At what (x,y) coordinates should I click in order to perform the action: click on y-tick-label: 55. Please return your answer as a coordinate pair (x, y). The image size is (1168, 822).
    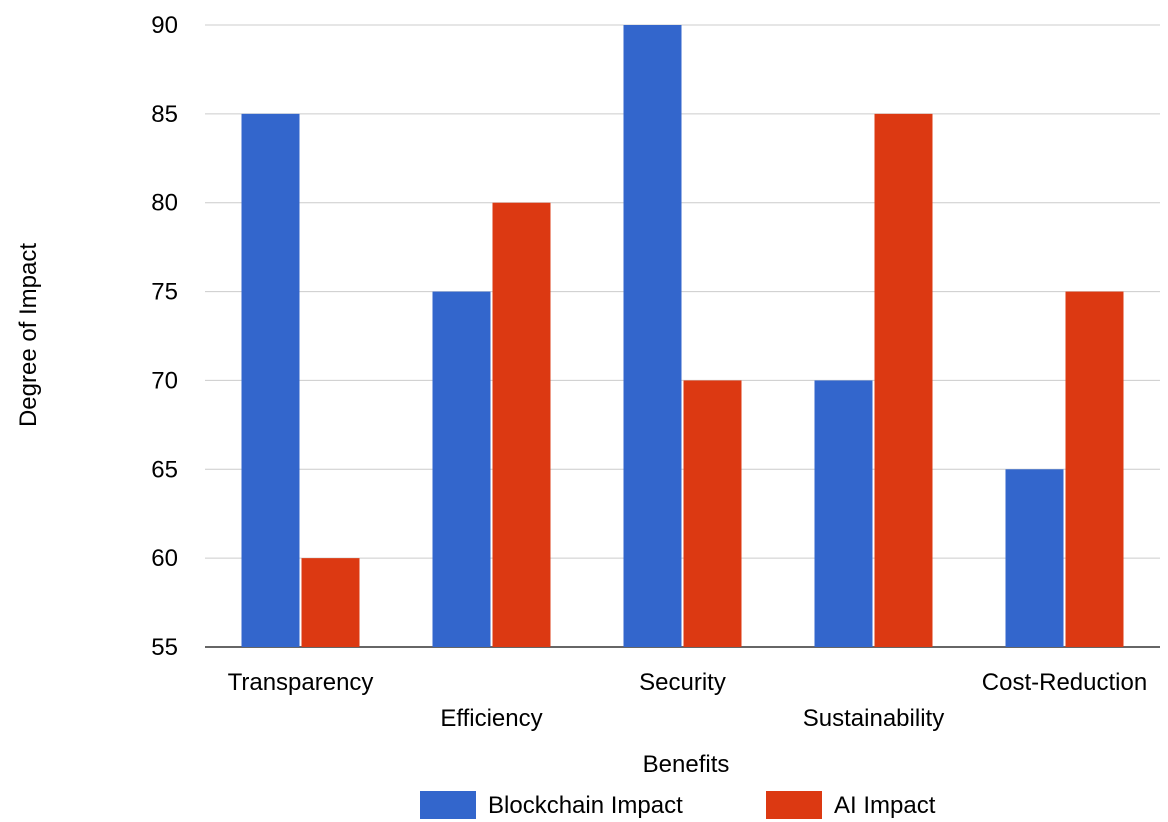
    Looking at the image, I should click on (164, 647).